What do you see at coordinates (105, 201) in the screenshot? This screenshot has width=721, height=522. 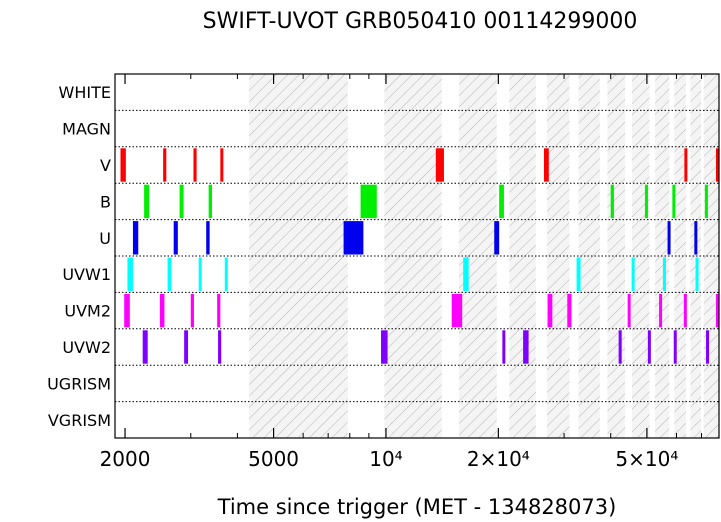 I see `filter-label: B` at bounding box center [105, 201].